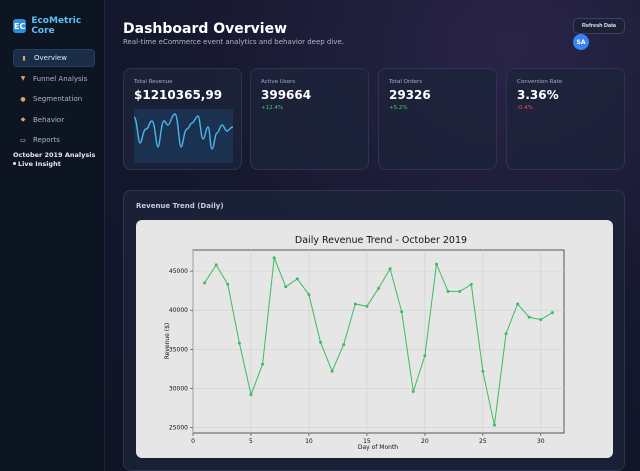 The image size is (640, 471). I want to click on kpi-change: +5.2%, so click(398, 108).